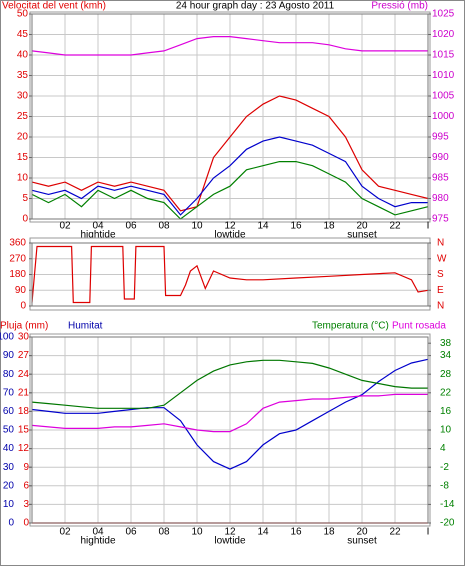 The image size is (465, 566). Describe the element at coordinates (24, 448) in the screenshot. I see `y3-tick-label: 12` at that location.